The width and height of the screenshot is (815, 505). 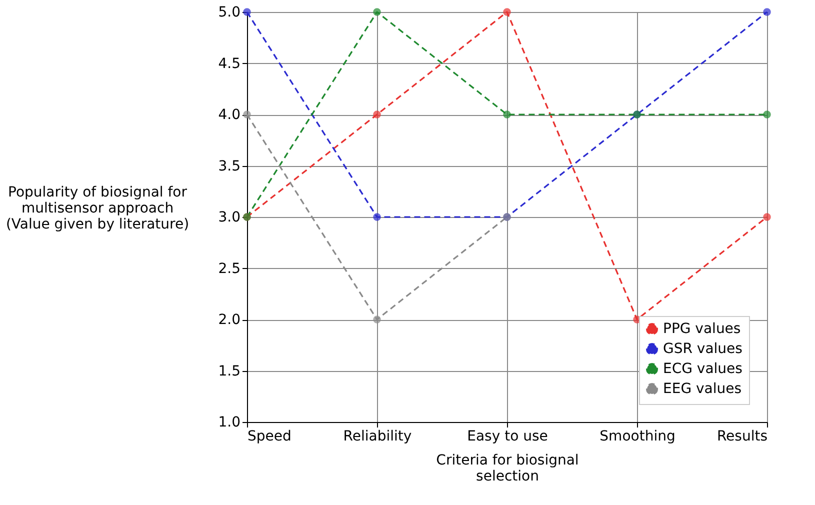 I want to click on legend-label: PPG values, so click(x=702, y=329).